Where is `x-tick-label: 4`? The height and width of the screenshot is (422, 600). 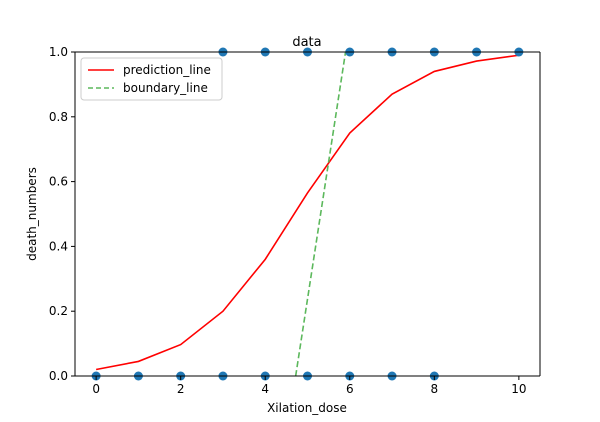
x-tick-label: 4 is located at coordinates (265, 389).